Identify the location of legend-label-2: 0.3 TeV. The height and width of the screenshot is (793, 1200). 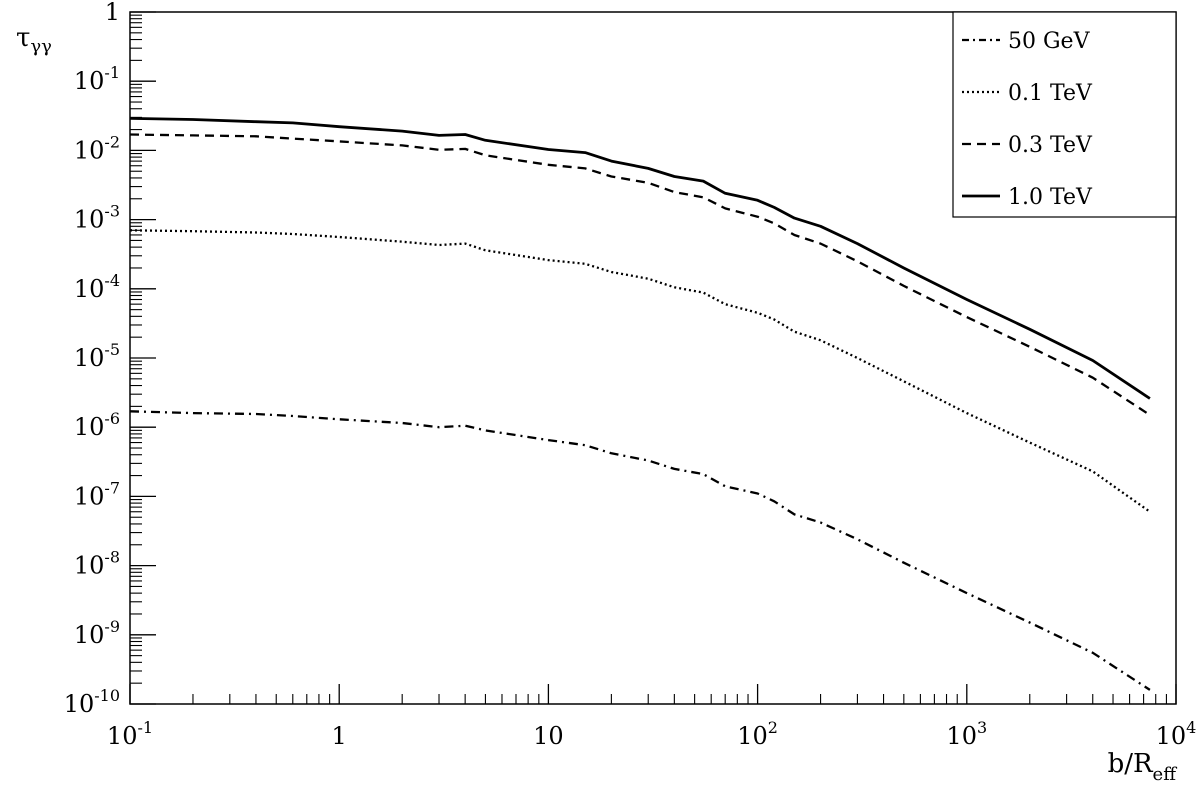
(1050, 145).